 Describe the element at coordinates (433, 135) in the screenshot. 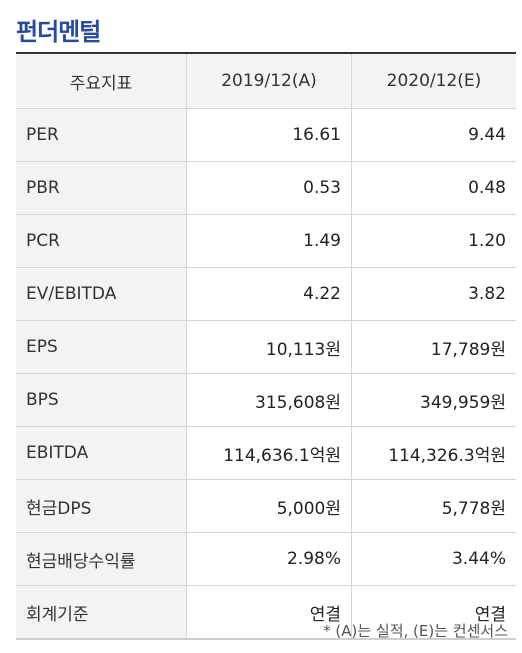

I see `value-2020: 9.44` at that location.